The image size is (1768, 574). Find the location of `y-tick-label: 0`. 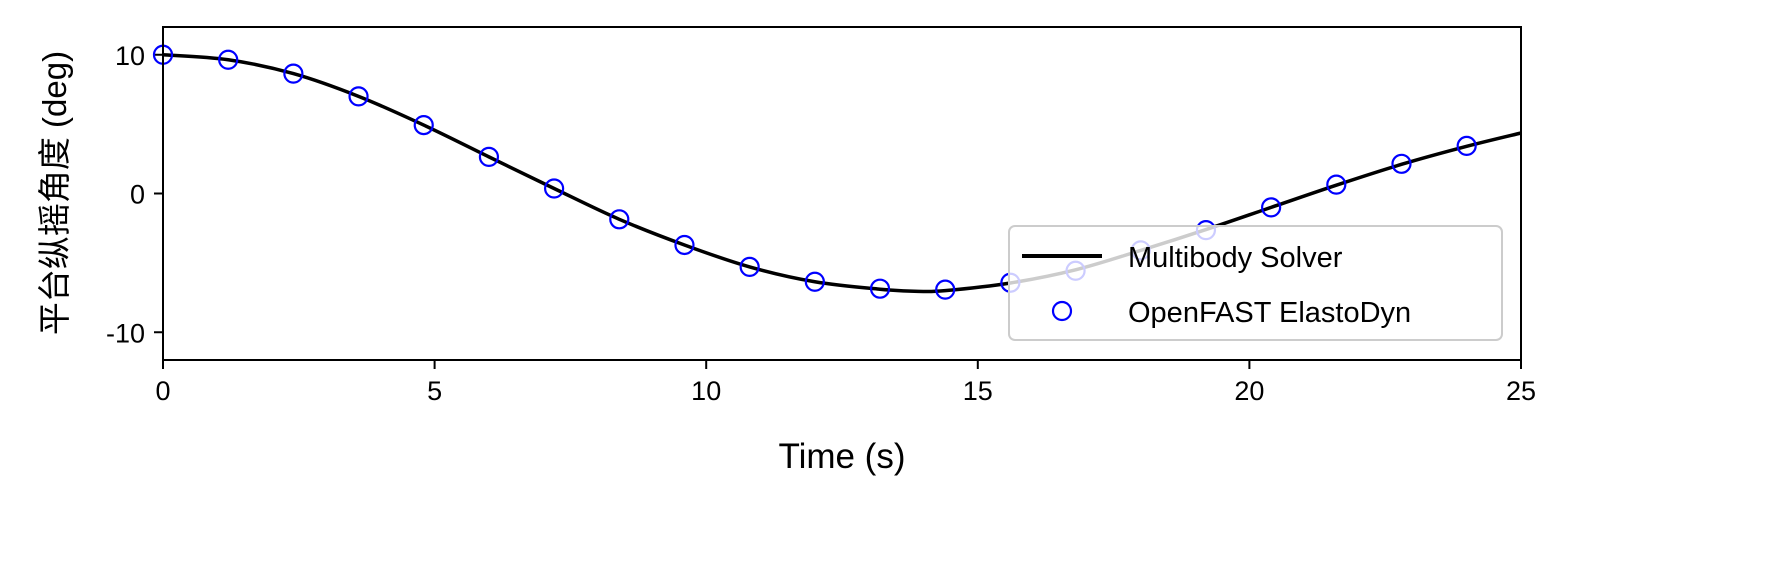

y-tick-label: 0 is located at coordinates (137, 195).